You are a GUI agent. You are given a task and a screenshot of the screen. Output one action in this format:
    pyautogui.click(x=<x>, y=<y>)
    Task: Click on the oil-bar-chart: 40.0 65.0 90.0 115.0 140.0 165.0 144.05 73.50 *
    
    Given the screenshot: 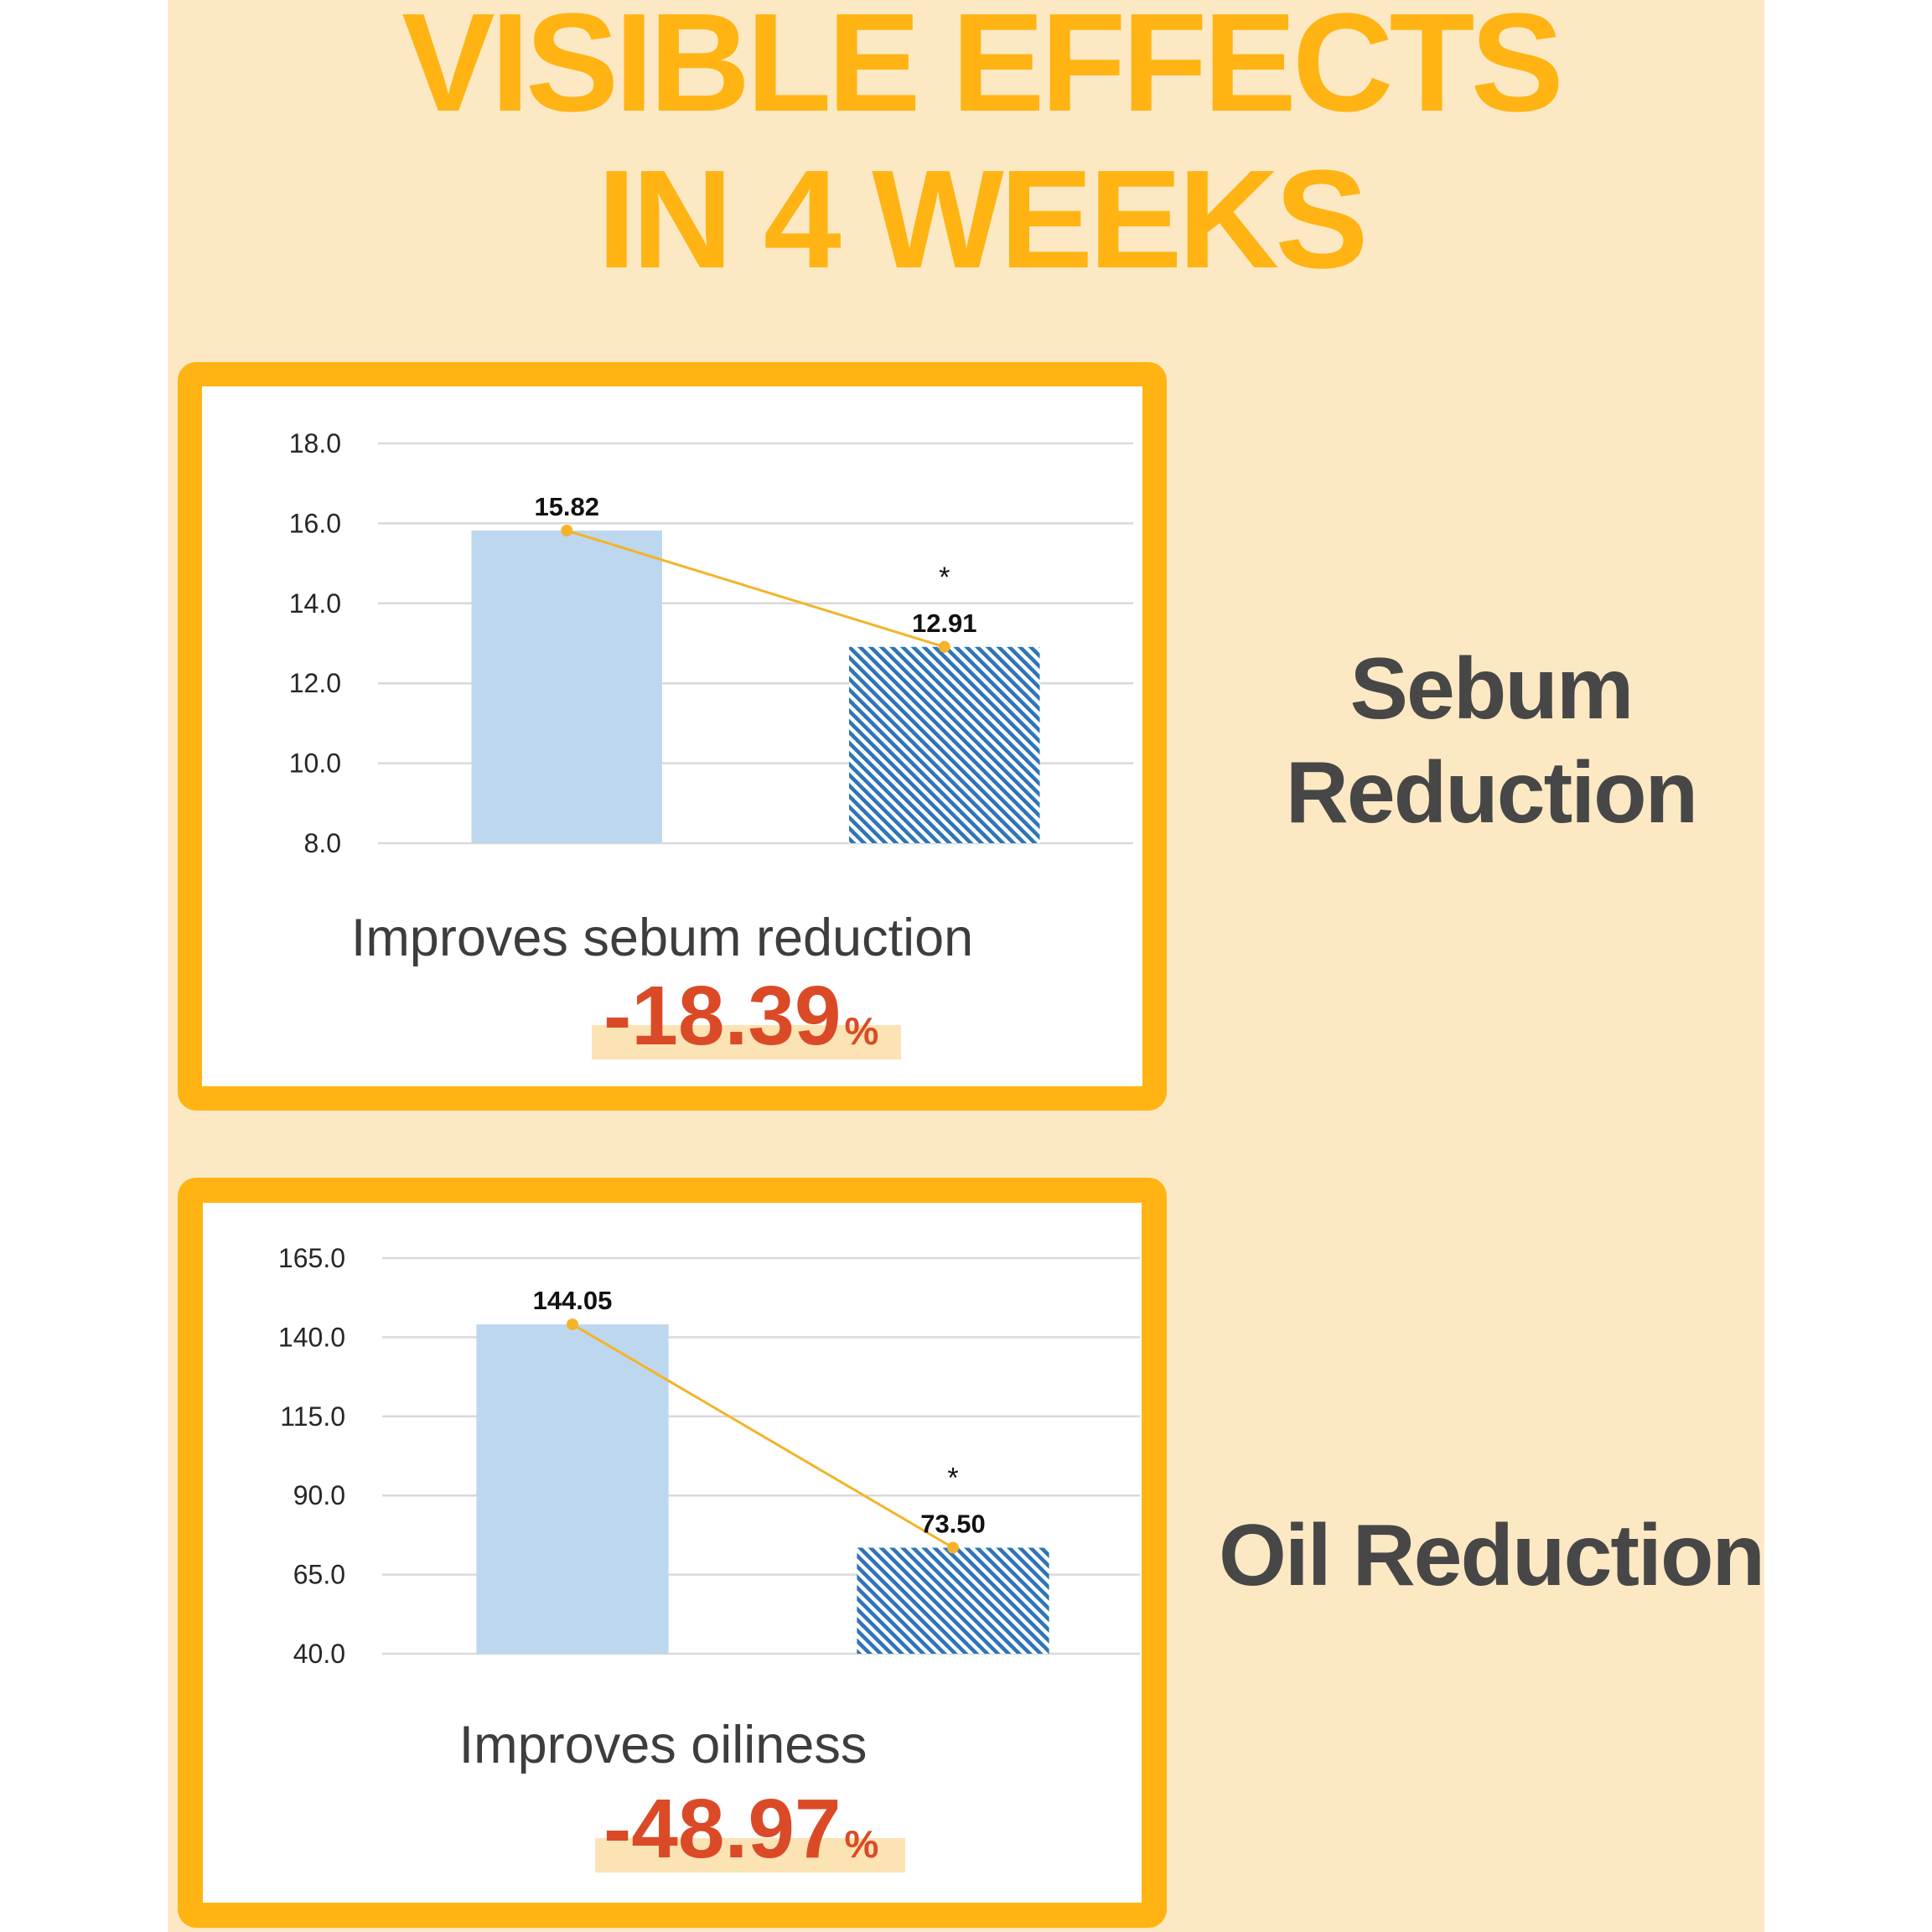 What is the action you would take?
    pyautogui.click(x=709, y=1456)
    